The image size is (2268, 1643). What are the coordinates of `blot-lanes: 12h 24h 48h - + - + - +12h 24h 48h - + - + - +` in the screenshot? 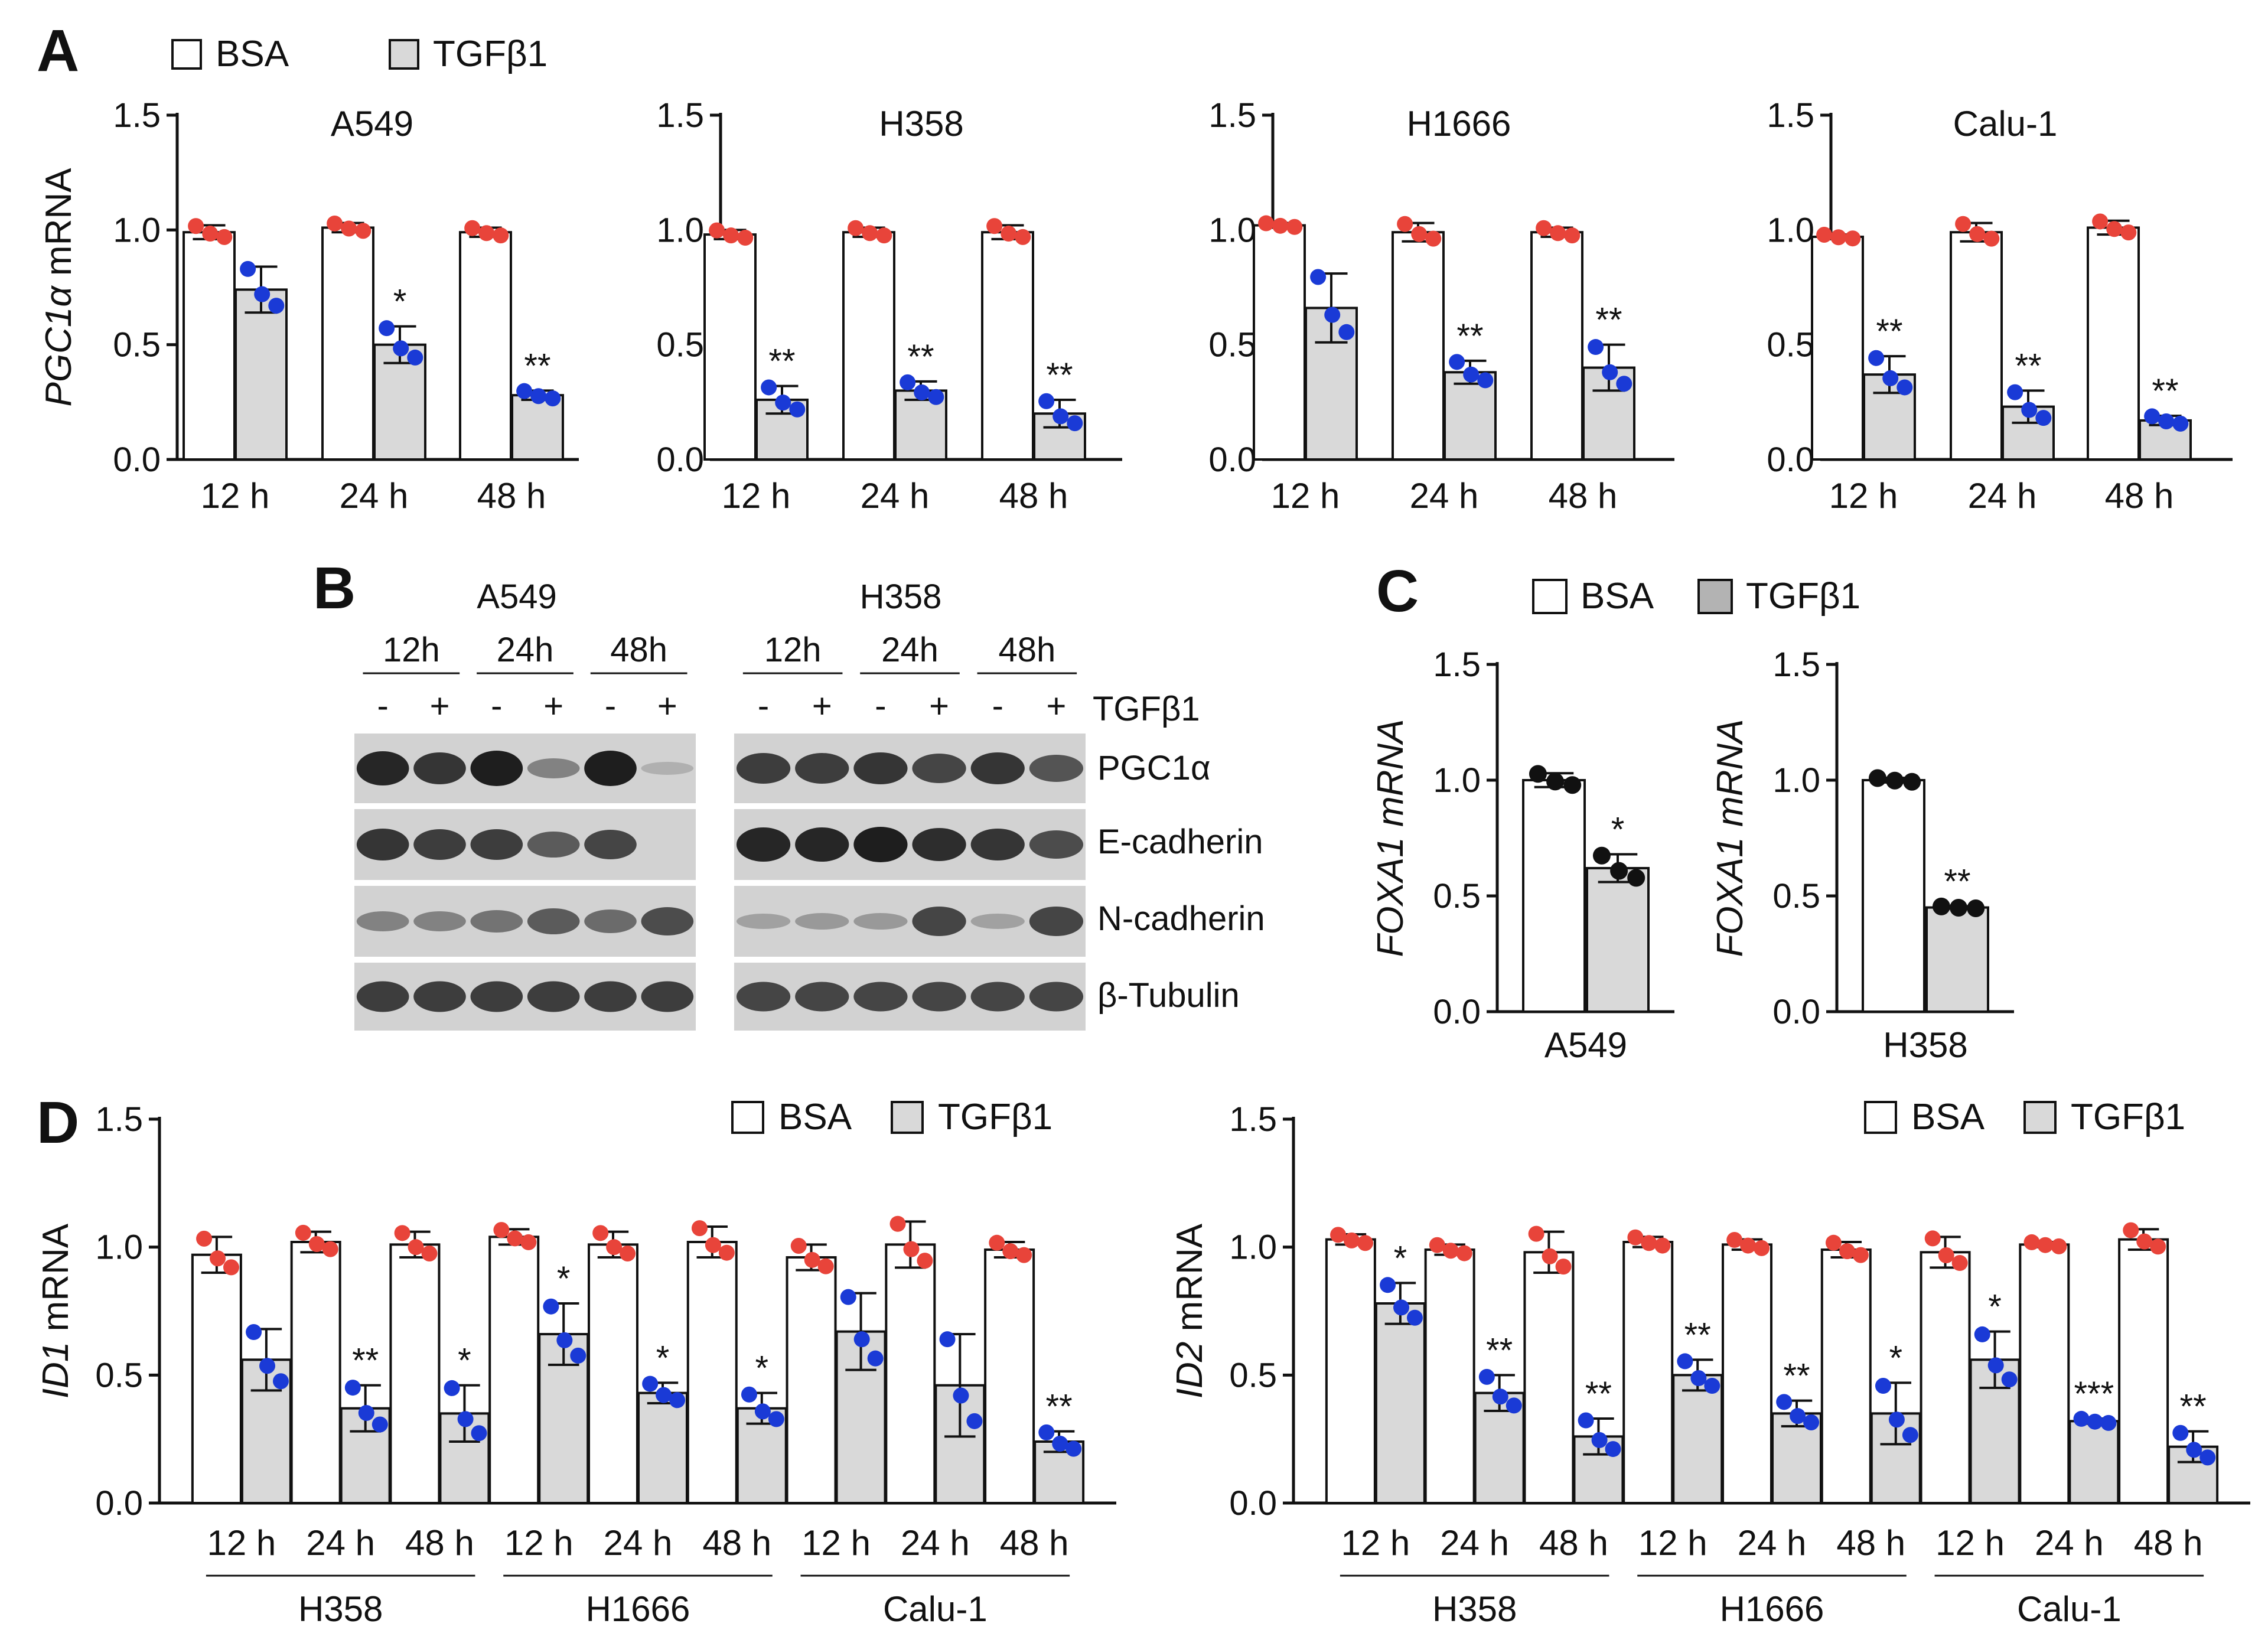 It's located at (720, 831).